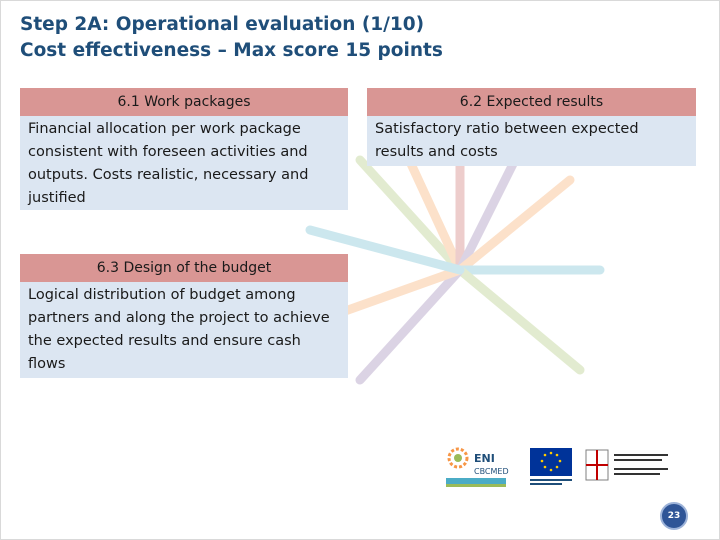 The width and height of the screenshot is (720, 540). Describe the element at coordinates (626, 465) in the screenshot. I see `sardegna-region-logo` at that location.